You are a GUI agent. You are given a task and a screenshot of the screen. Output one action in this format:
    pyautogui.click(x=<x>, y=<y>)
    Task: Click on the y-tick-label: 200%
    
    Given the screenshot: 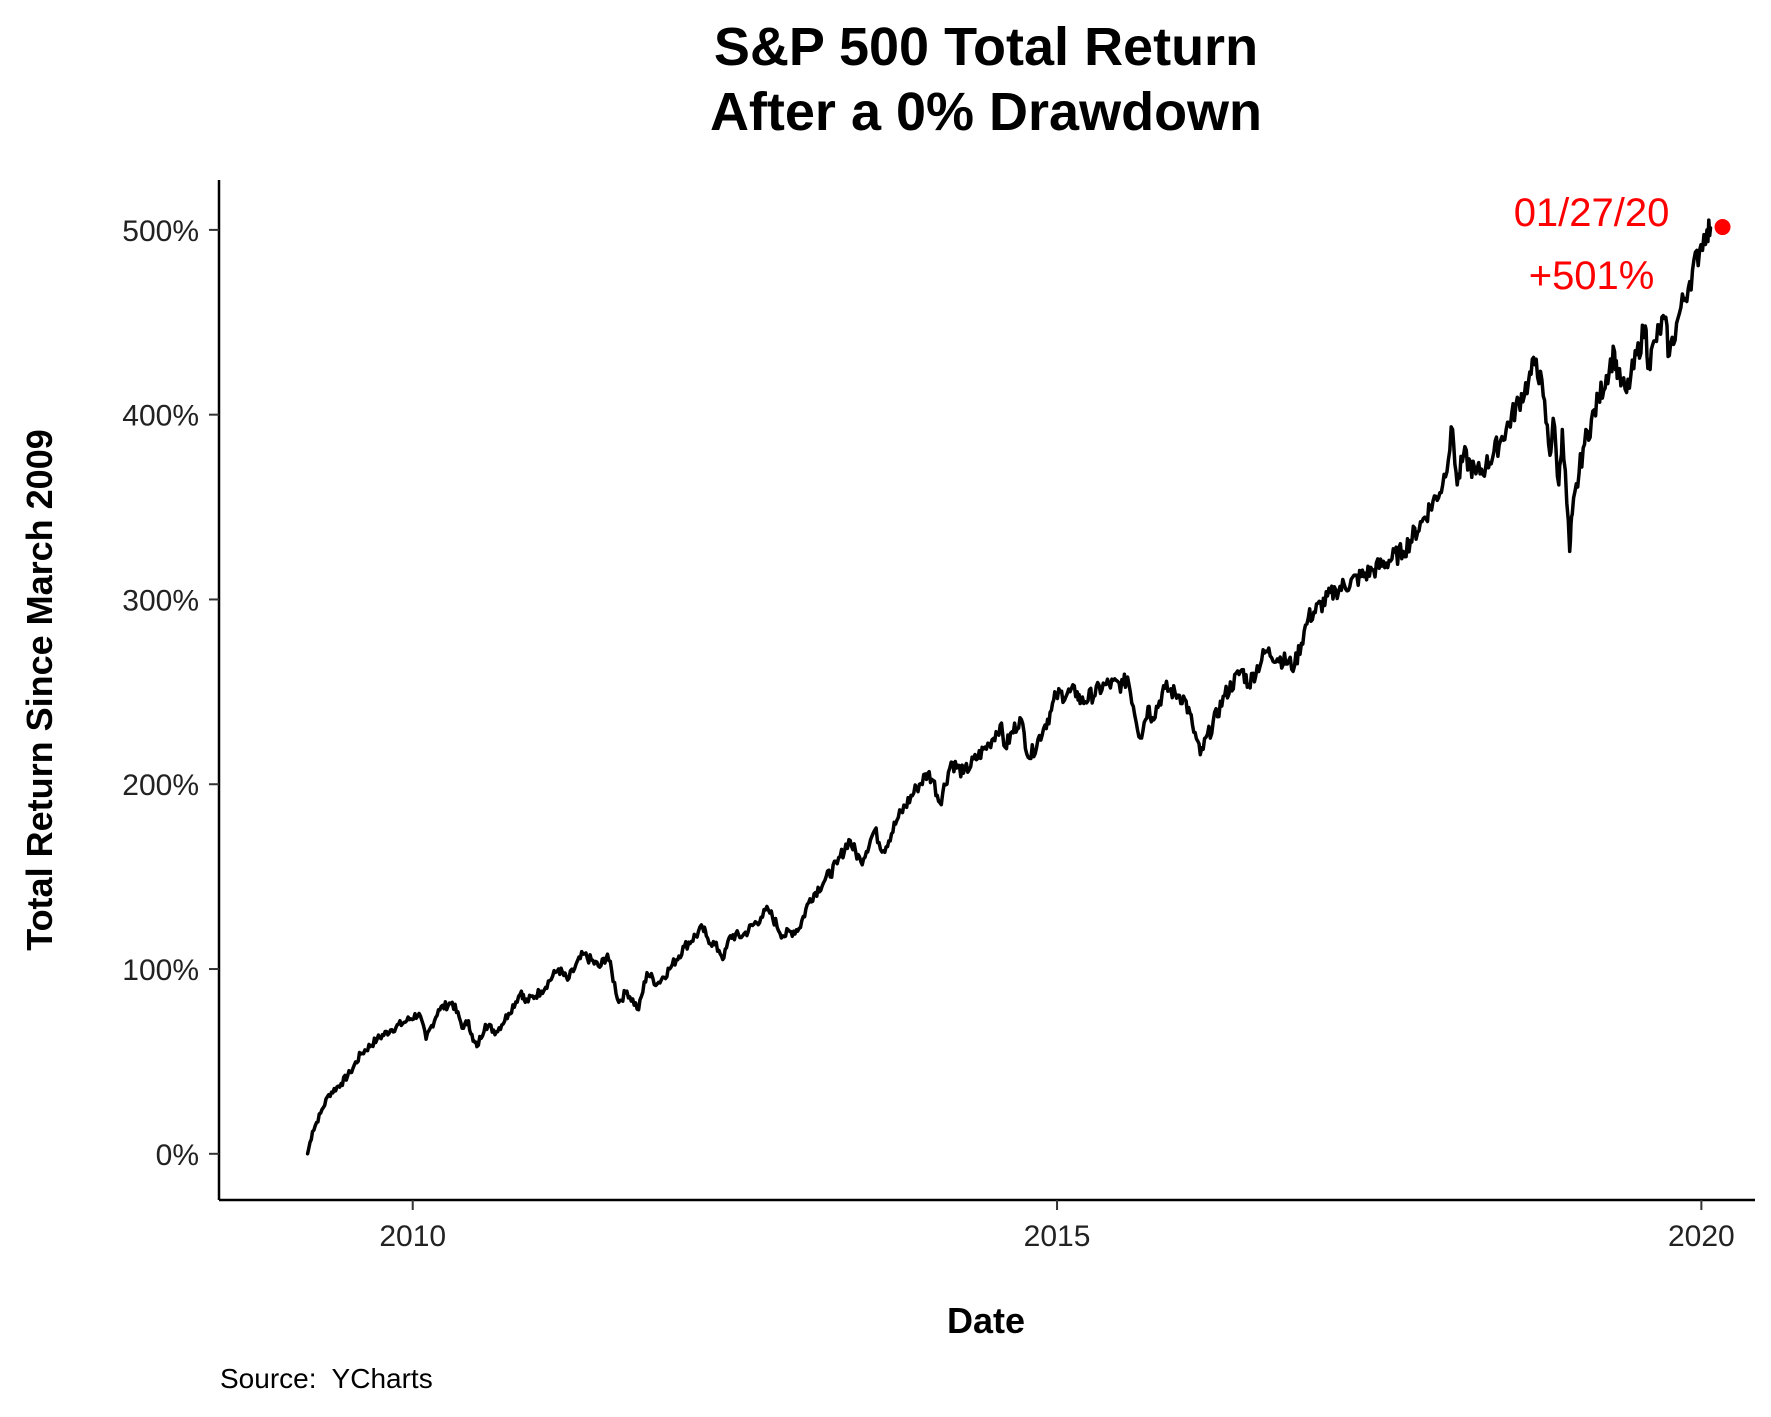 What is the action you would take?
    pyautogui.click(x=160, y=785)
    